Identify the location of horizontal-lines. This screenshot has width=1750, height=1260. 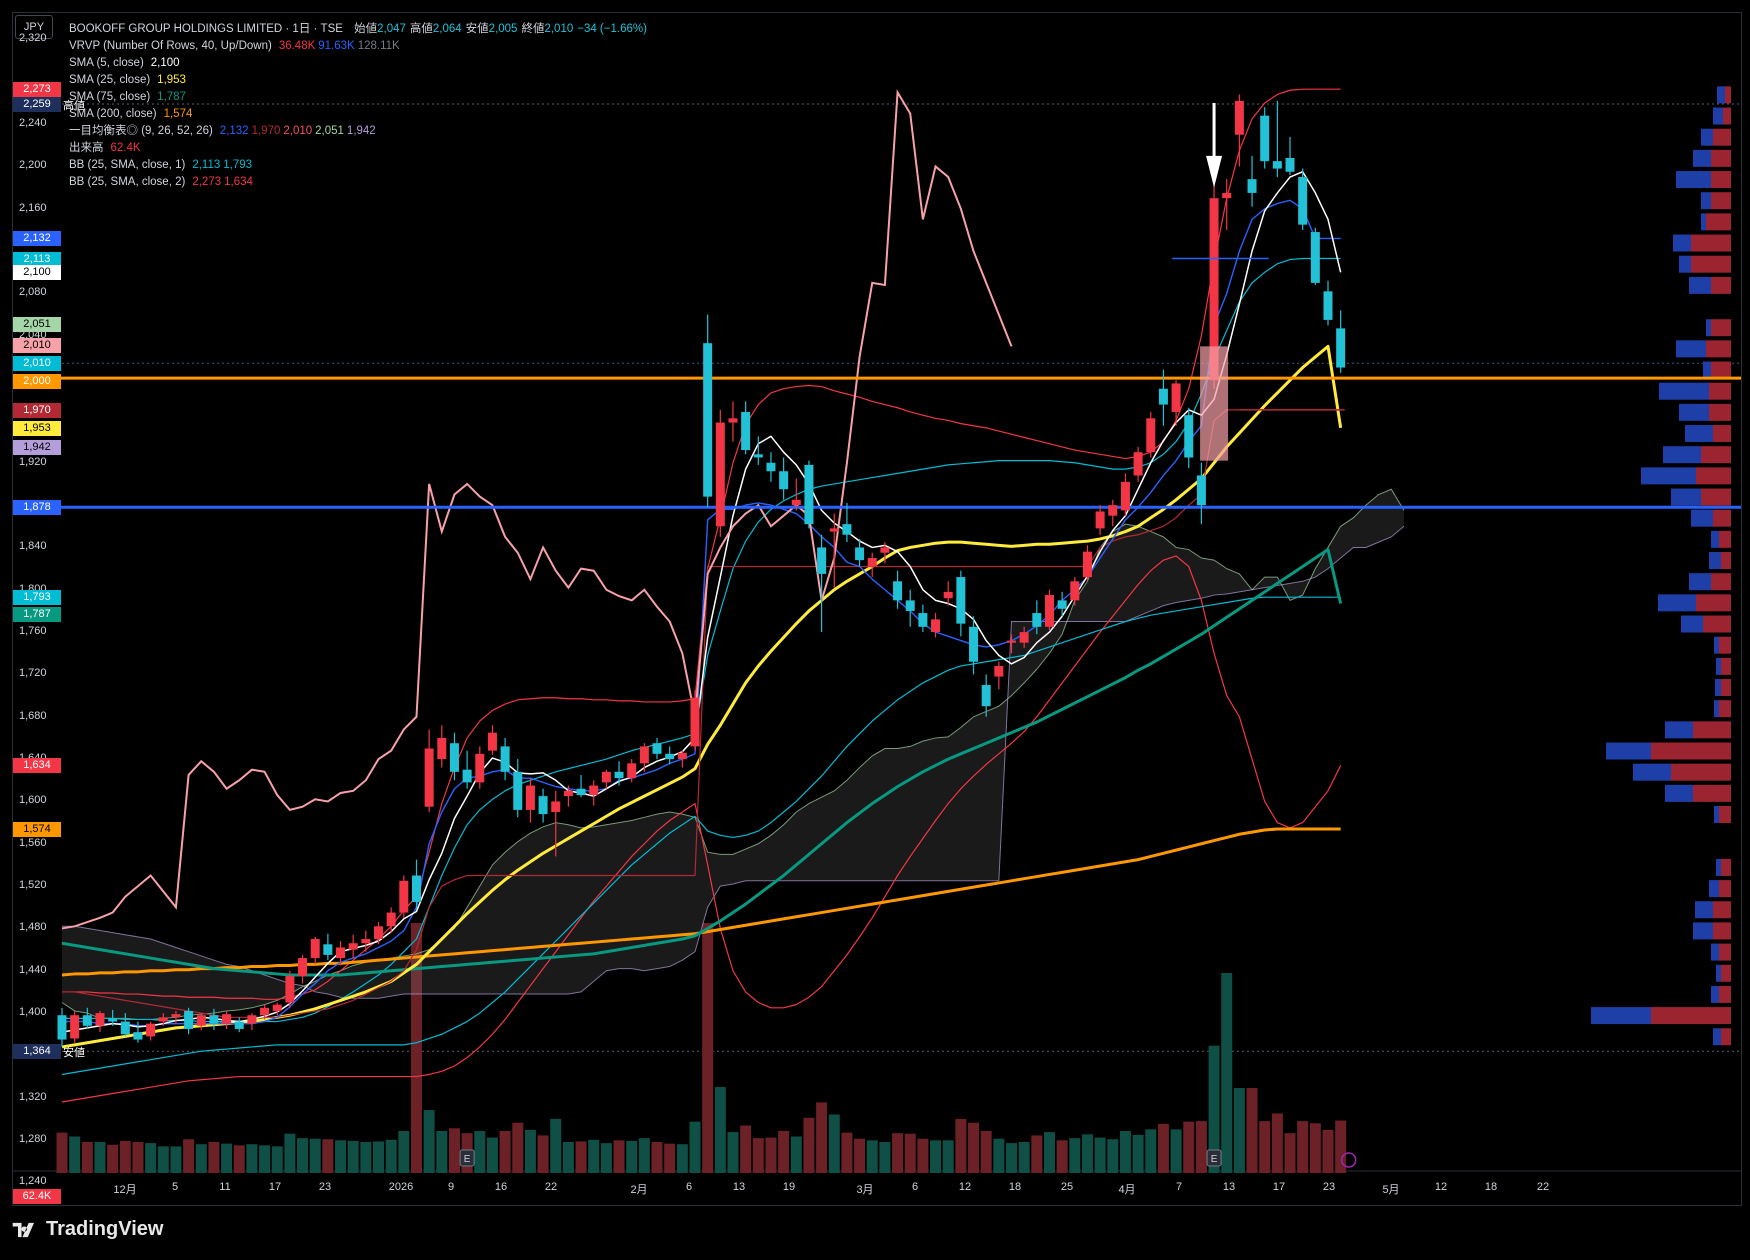
(899, 442).